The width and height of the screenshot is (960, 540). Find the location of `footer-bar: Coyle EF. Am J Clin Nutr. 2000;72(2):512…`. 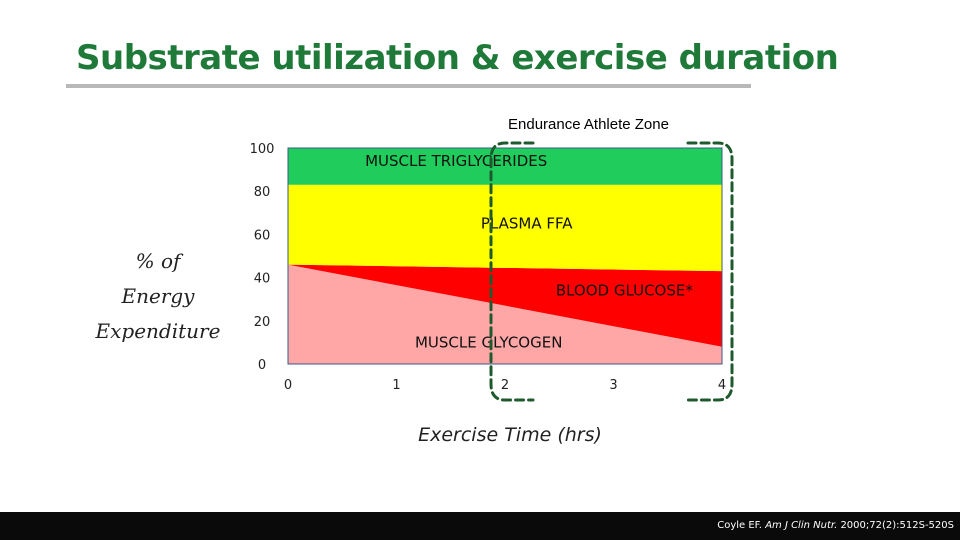

footer-bar: Coyle EF. Am J Clin Nutr. 2000;72(2):512… is located at coordinates (480, 526).